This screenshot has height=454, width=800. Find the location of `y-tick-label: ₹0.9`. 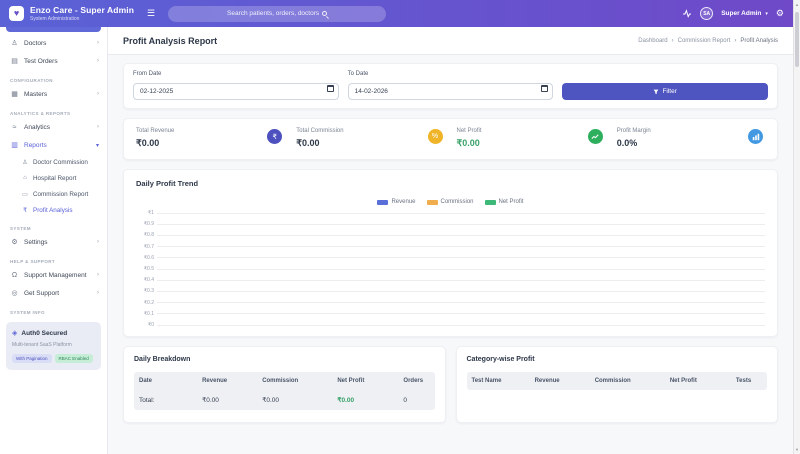

y-tick-label: ₹0.9 is located at coordinates (148, 224).